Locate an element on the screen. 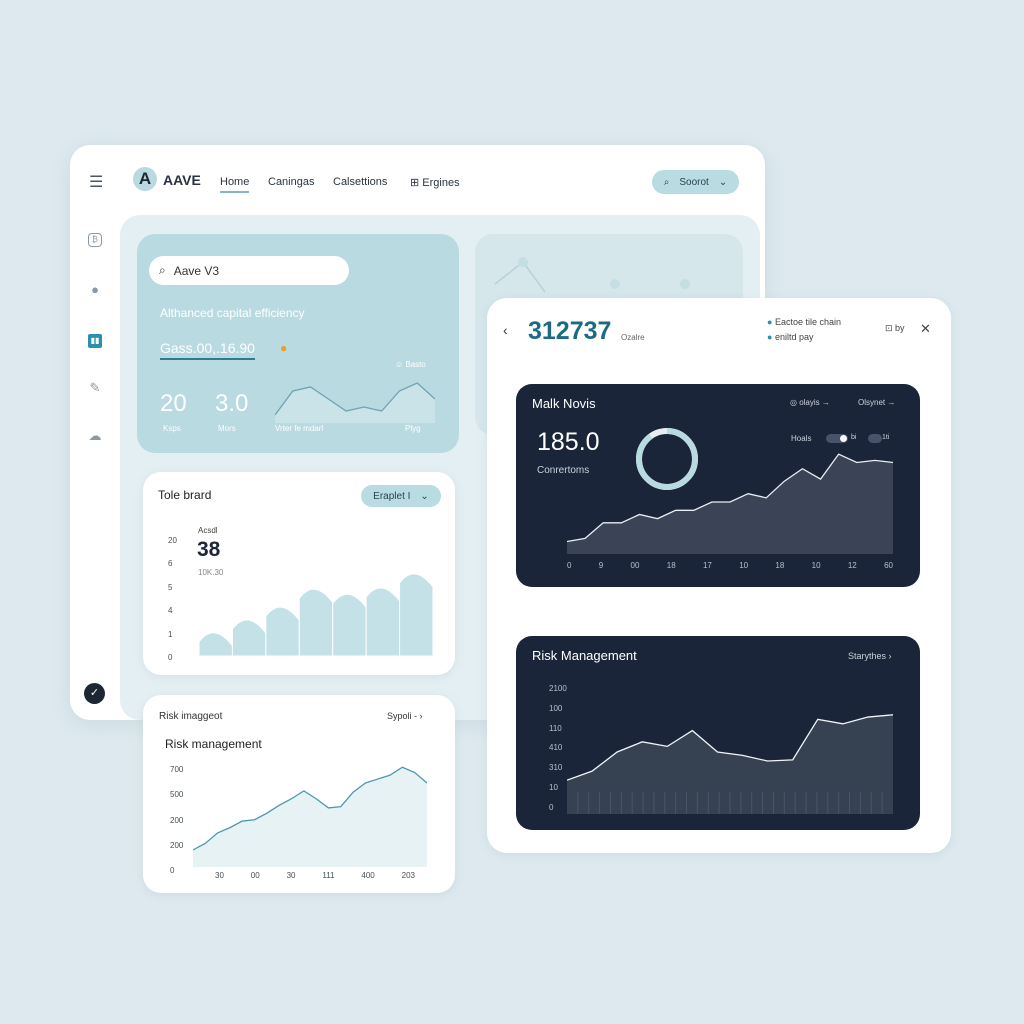 This screenshot has width=1024, height=1024. cloud-icon: ☁ is located at coordinates (95, 435).